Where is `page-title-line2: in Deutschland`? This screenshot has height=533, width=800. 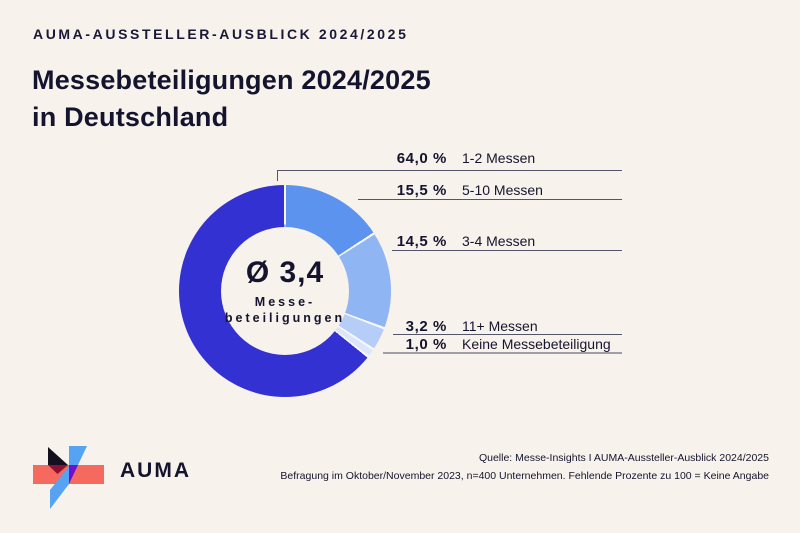
page-title-line2: in Deutschland is located at coordinates (130, 117).